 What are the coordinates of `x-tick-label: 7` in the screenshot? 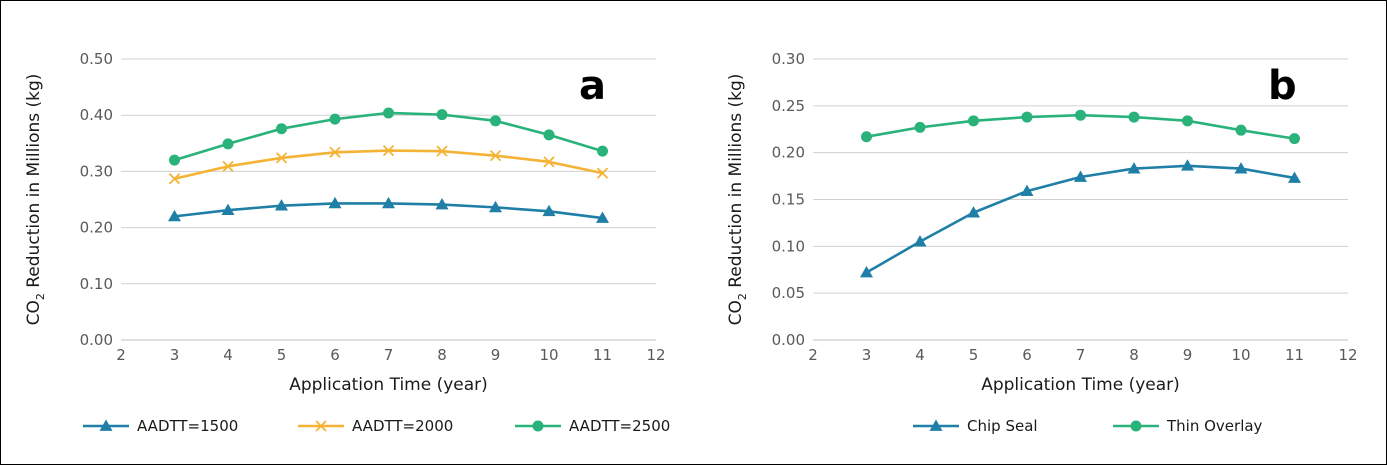 It's located at (1081, 355).